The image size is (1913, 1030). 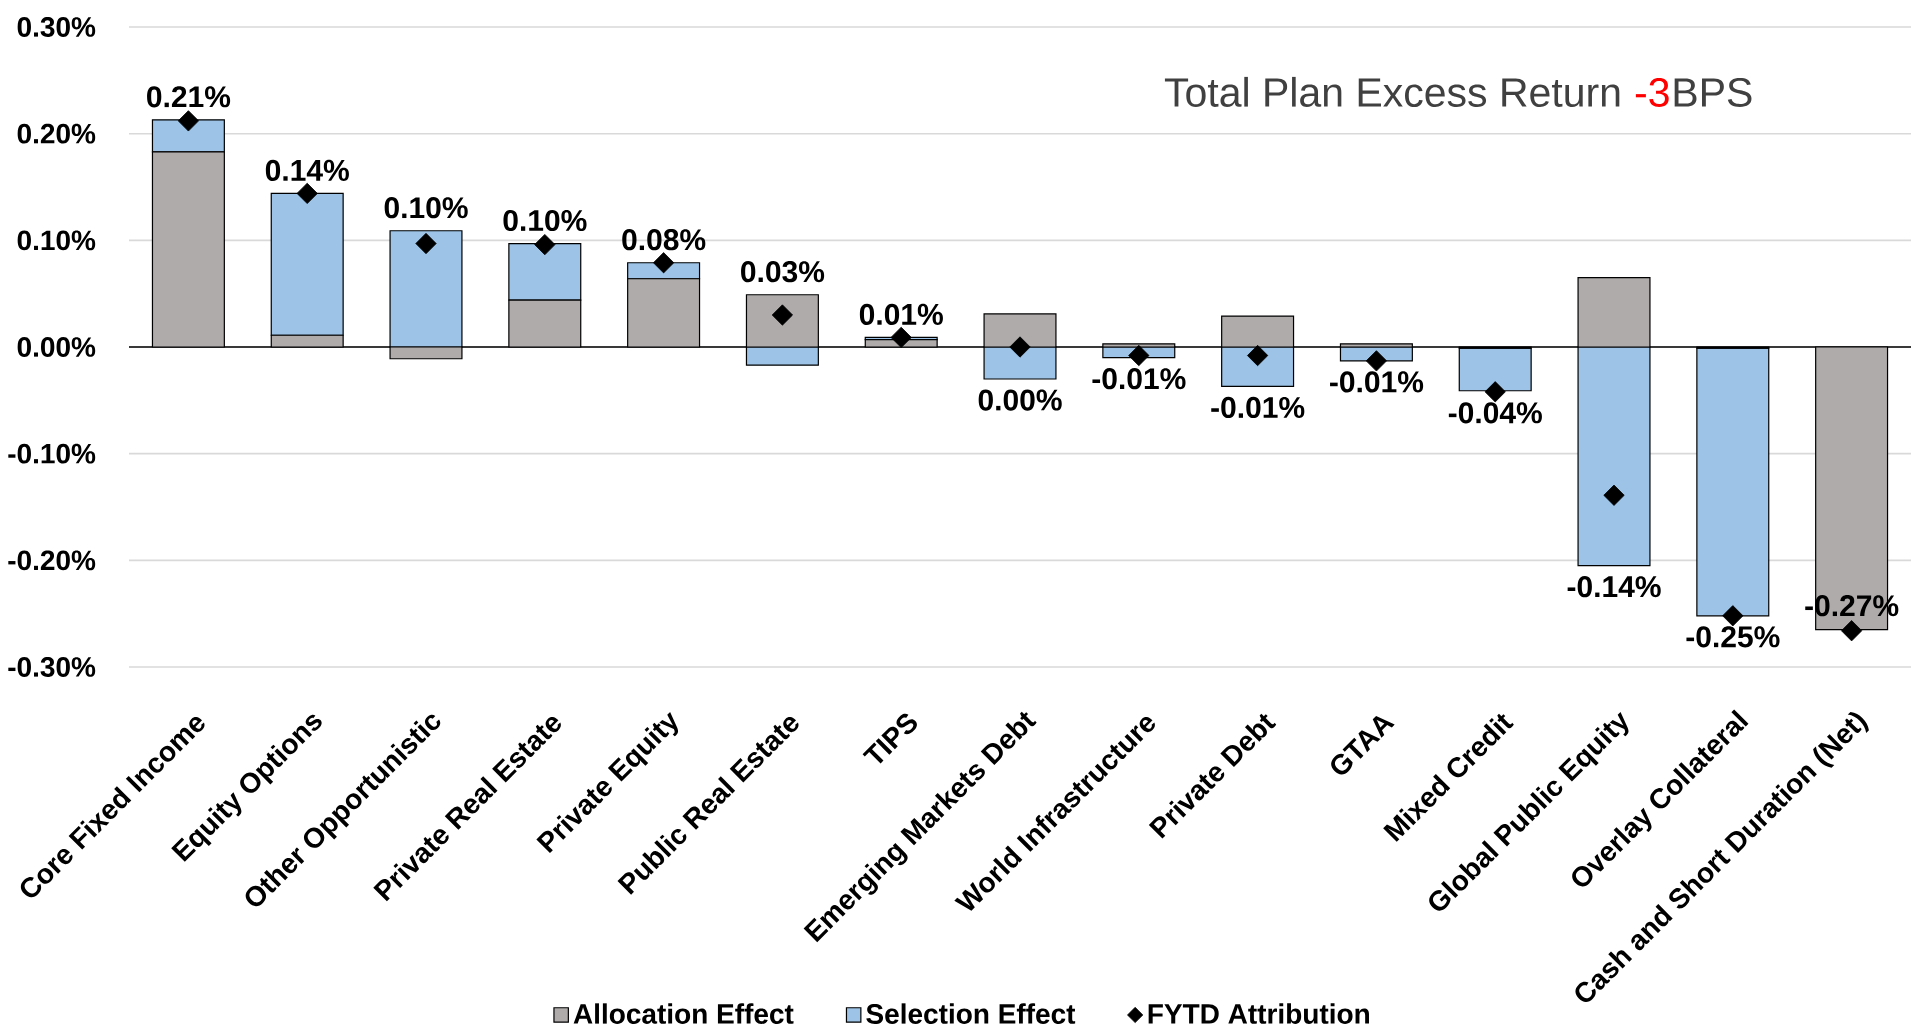 I want to click on y-tick-label: -0.10%, so click(x=52, y=453).